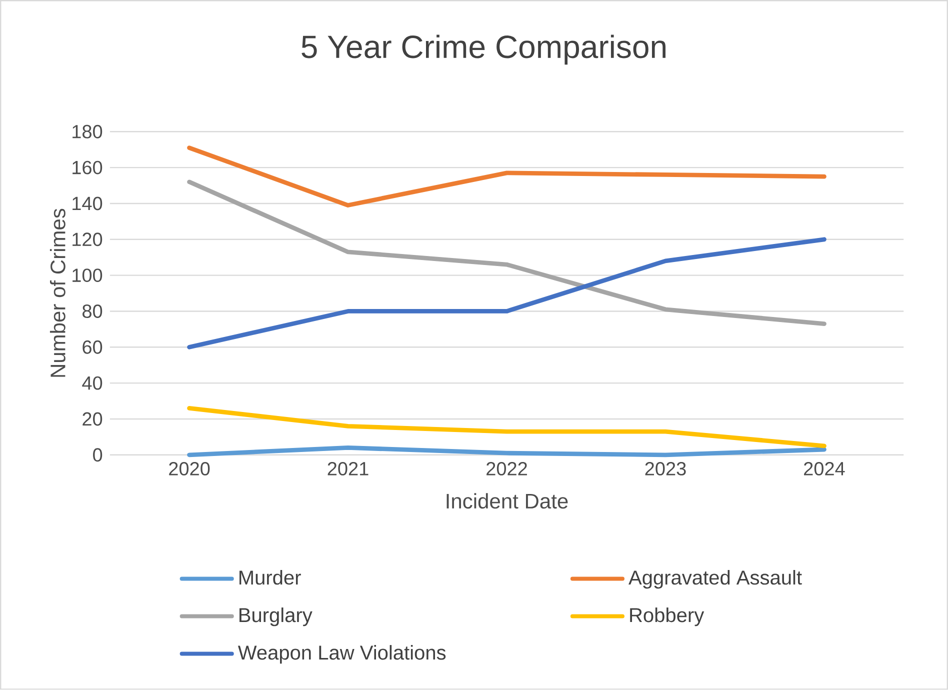 The height and width of the screenshot is (690, 948). Describe the element at coordinates (348, 469) in the screenshot. I see `x-tick-label: 2021` at that location.